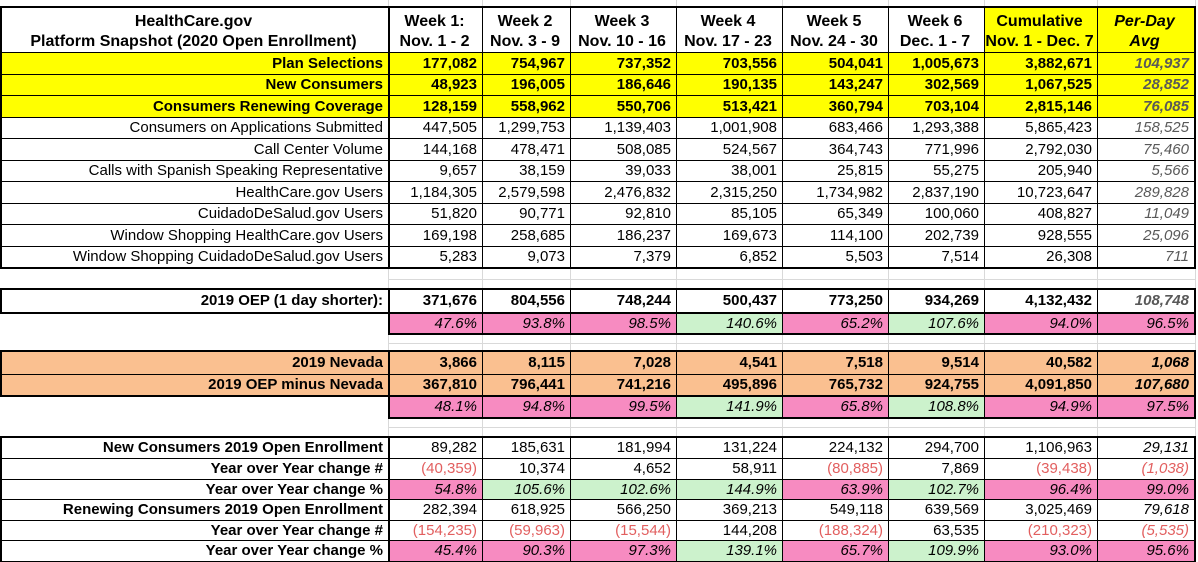 The height and width of the screenshot is (562, 1198). Describe the element at coordinates (729, 235) in the screenshot. I see `value-cell: 169,673` at that location.